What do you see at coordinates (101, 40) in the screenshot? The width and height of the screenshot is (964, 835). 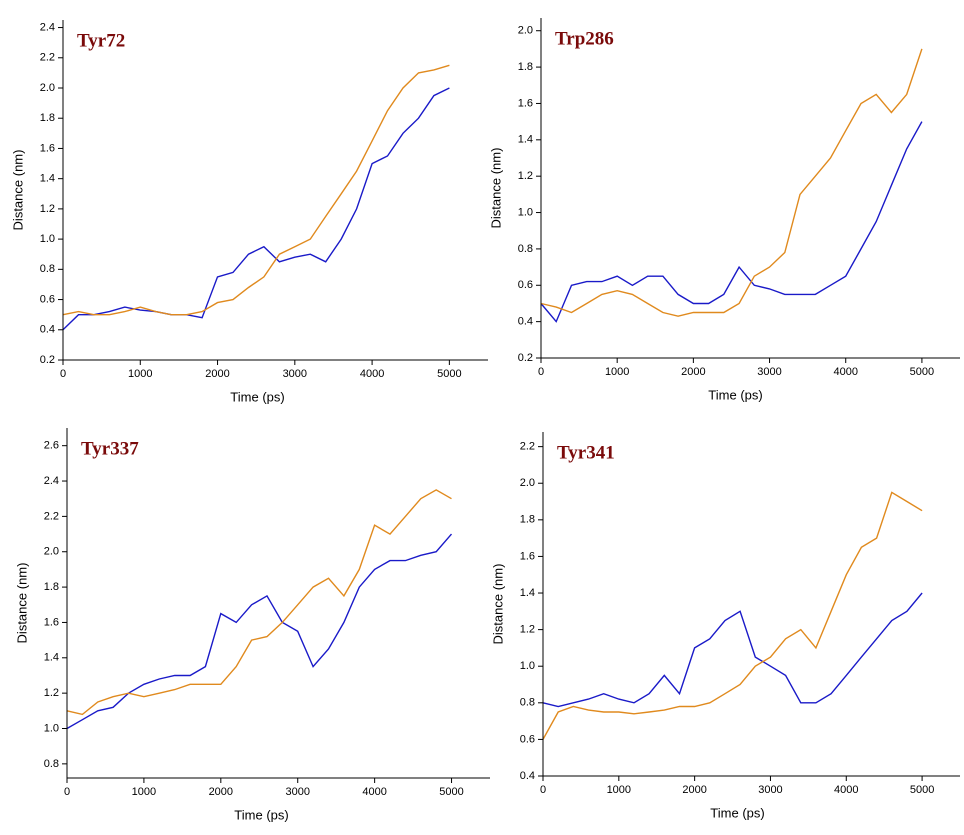 I see `chart-title: Tyr72` at bounding box center [101, 40].